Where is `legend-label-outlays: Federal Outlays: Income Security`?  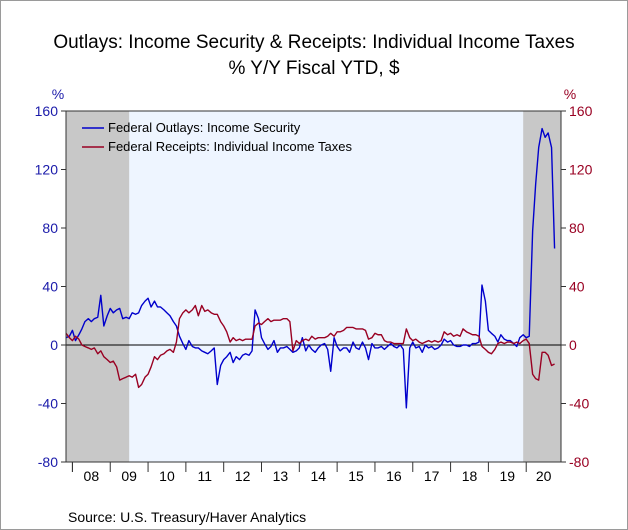
legend-label-outlays: Federal Outlays: Income Security is located at coordinates (204, 127).